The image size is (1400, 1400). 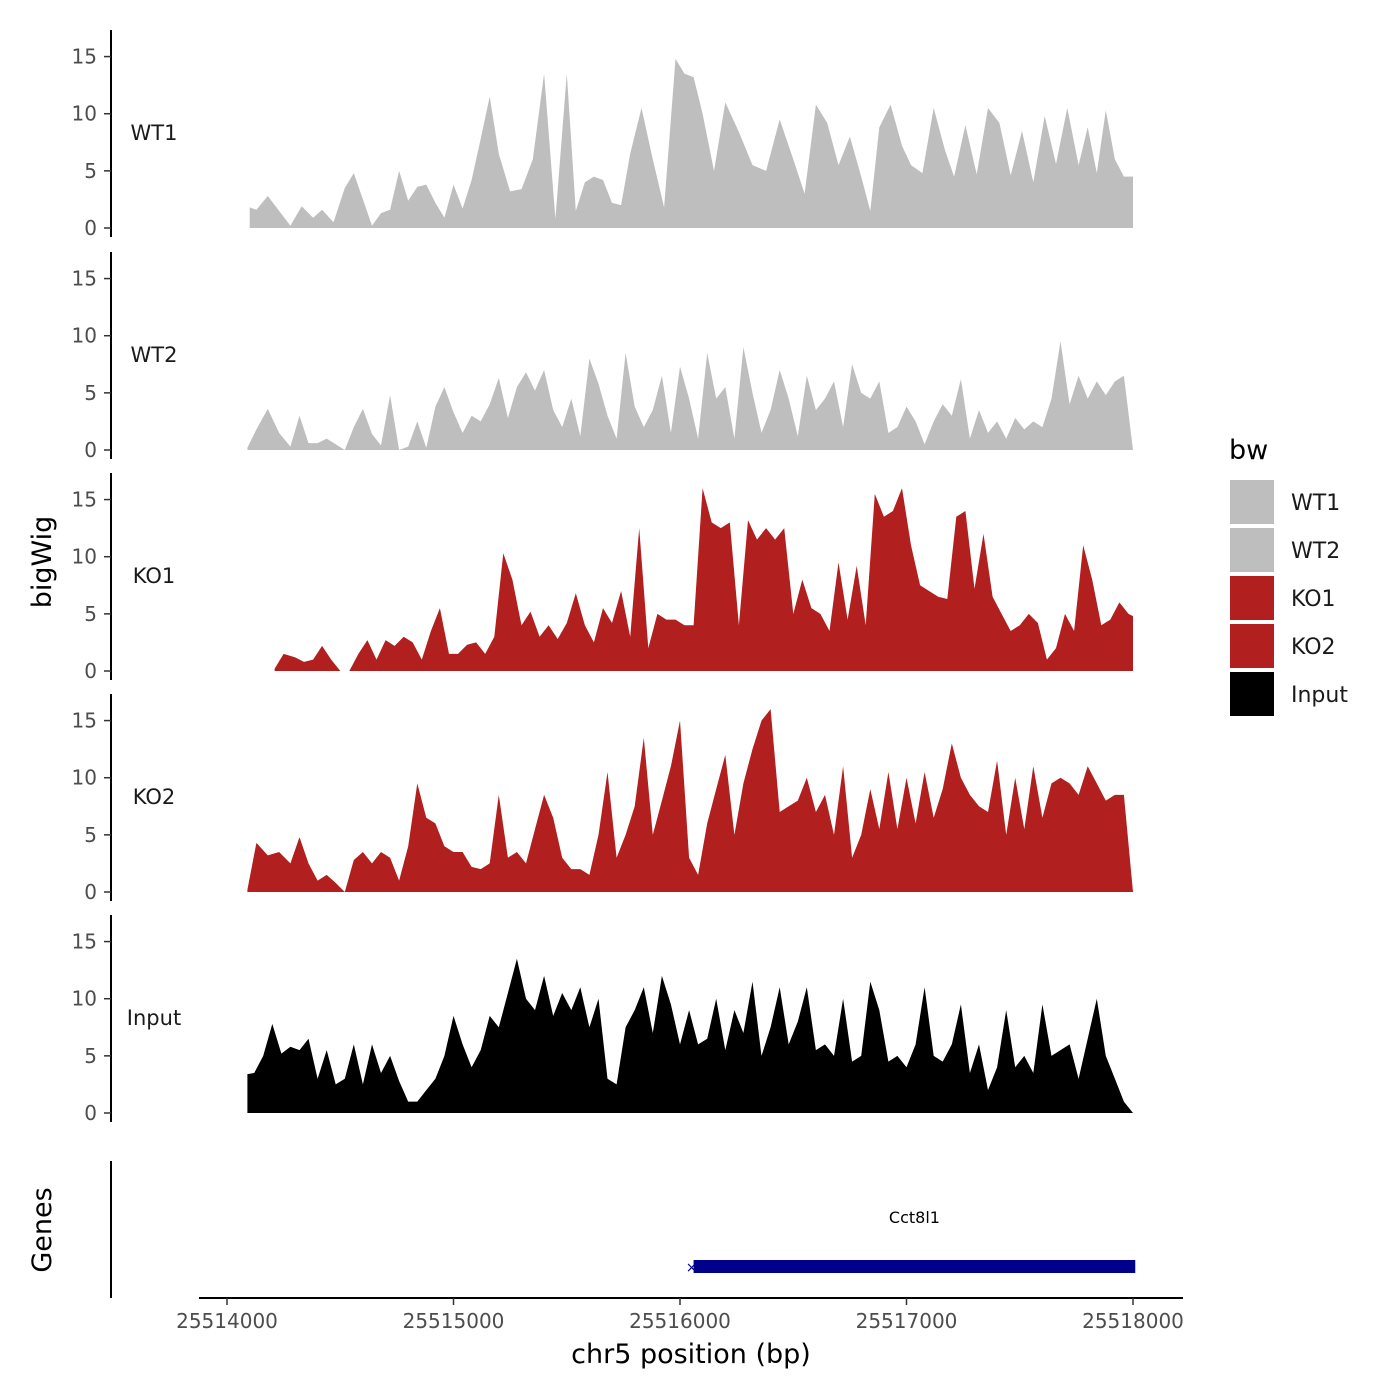 What do you see at coordinates (907, 1321) in the screenshot?
I see `x-tick-label: 25517000` at bounding box center [907, 1321].